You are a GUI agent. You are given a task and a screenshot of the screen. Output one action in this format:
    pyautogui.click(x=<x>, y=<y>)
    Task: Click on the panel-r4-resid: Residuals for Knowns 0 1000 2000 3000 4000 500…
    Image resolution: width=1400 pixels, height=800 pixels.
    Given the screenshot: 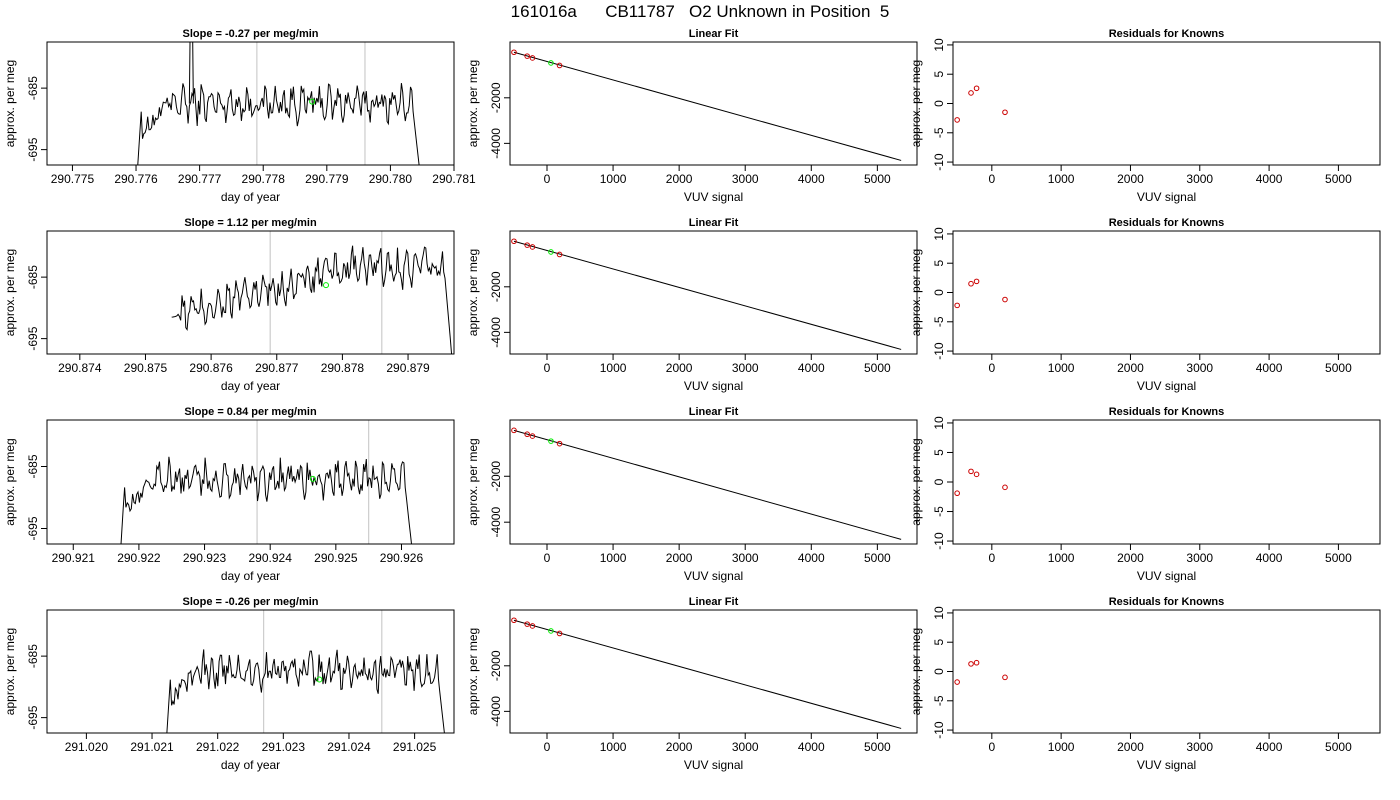 What is the action you would take?
    pyautogui.click(x=1145, y=684)
    